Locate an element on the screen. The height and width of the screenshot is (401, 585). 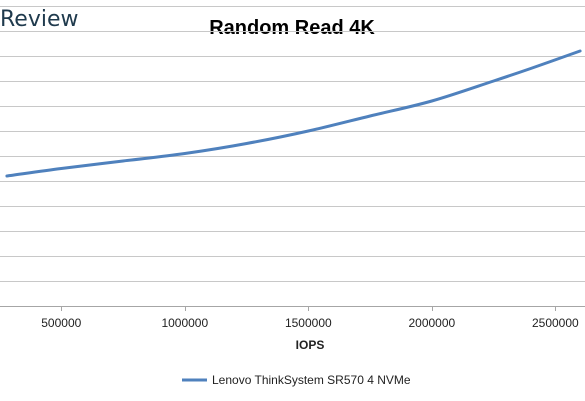
x-axis-ticks: 500000 1000000 1500000 2000000 2500000 is located at coordinates (310, 318).